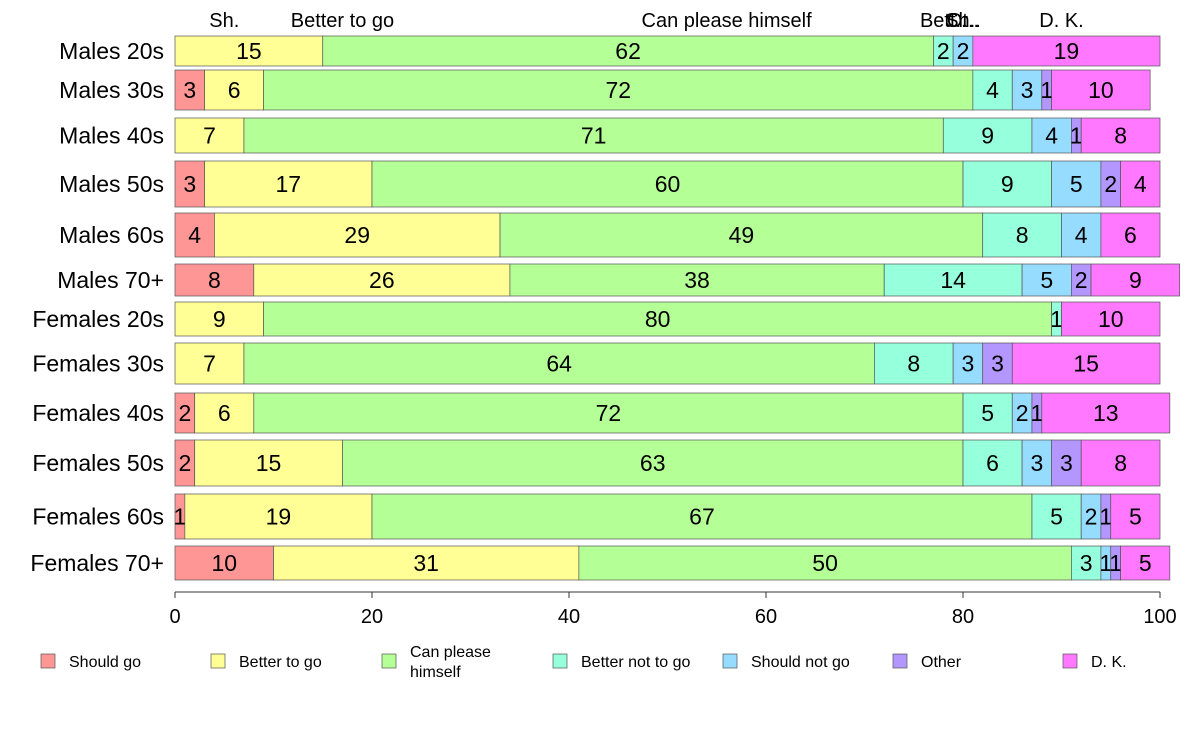  Describe the element at coordinates (111, 235) in the screenshot. I see `category-label: Males 60s` at that location.